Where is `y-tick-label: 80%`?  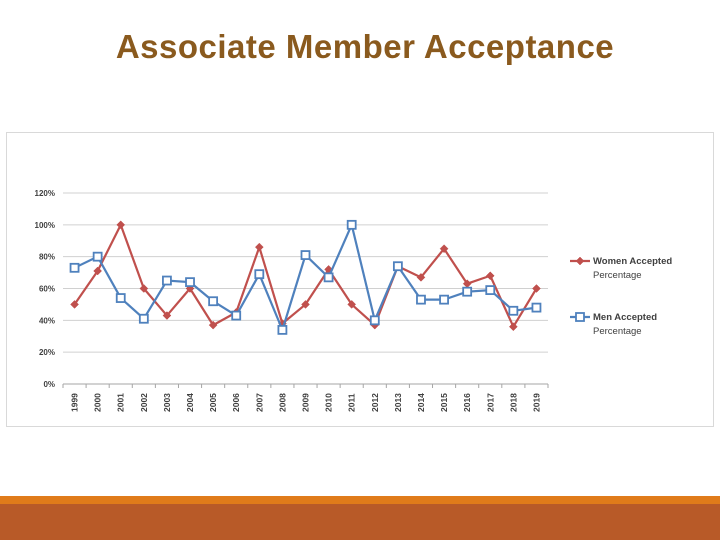
y-tick-label: 80% is located at coordinates (47, 257).